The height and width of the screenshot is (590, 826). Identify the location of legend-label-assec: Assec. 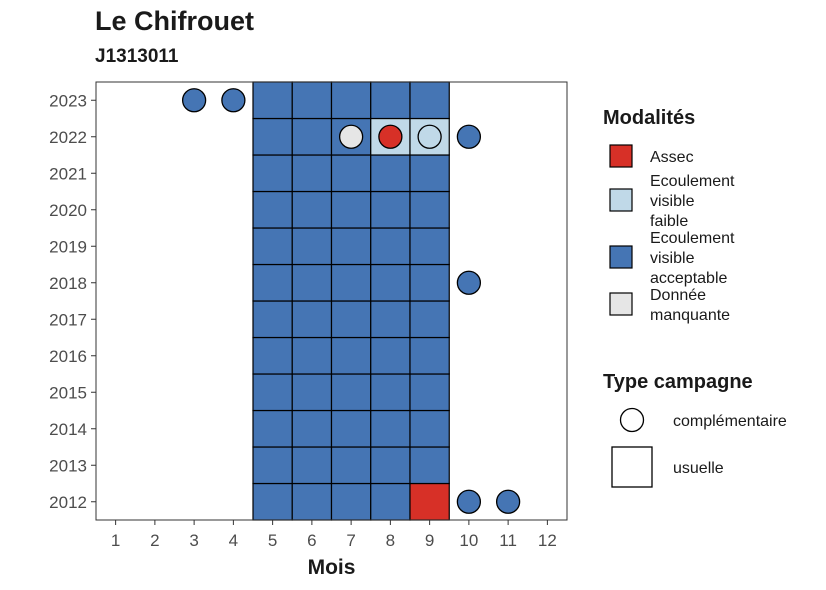
(672, 157).